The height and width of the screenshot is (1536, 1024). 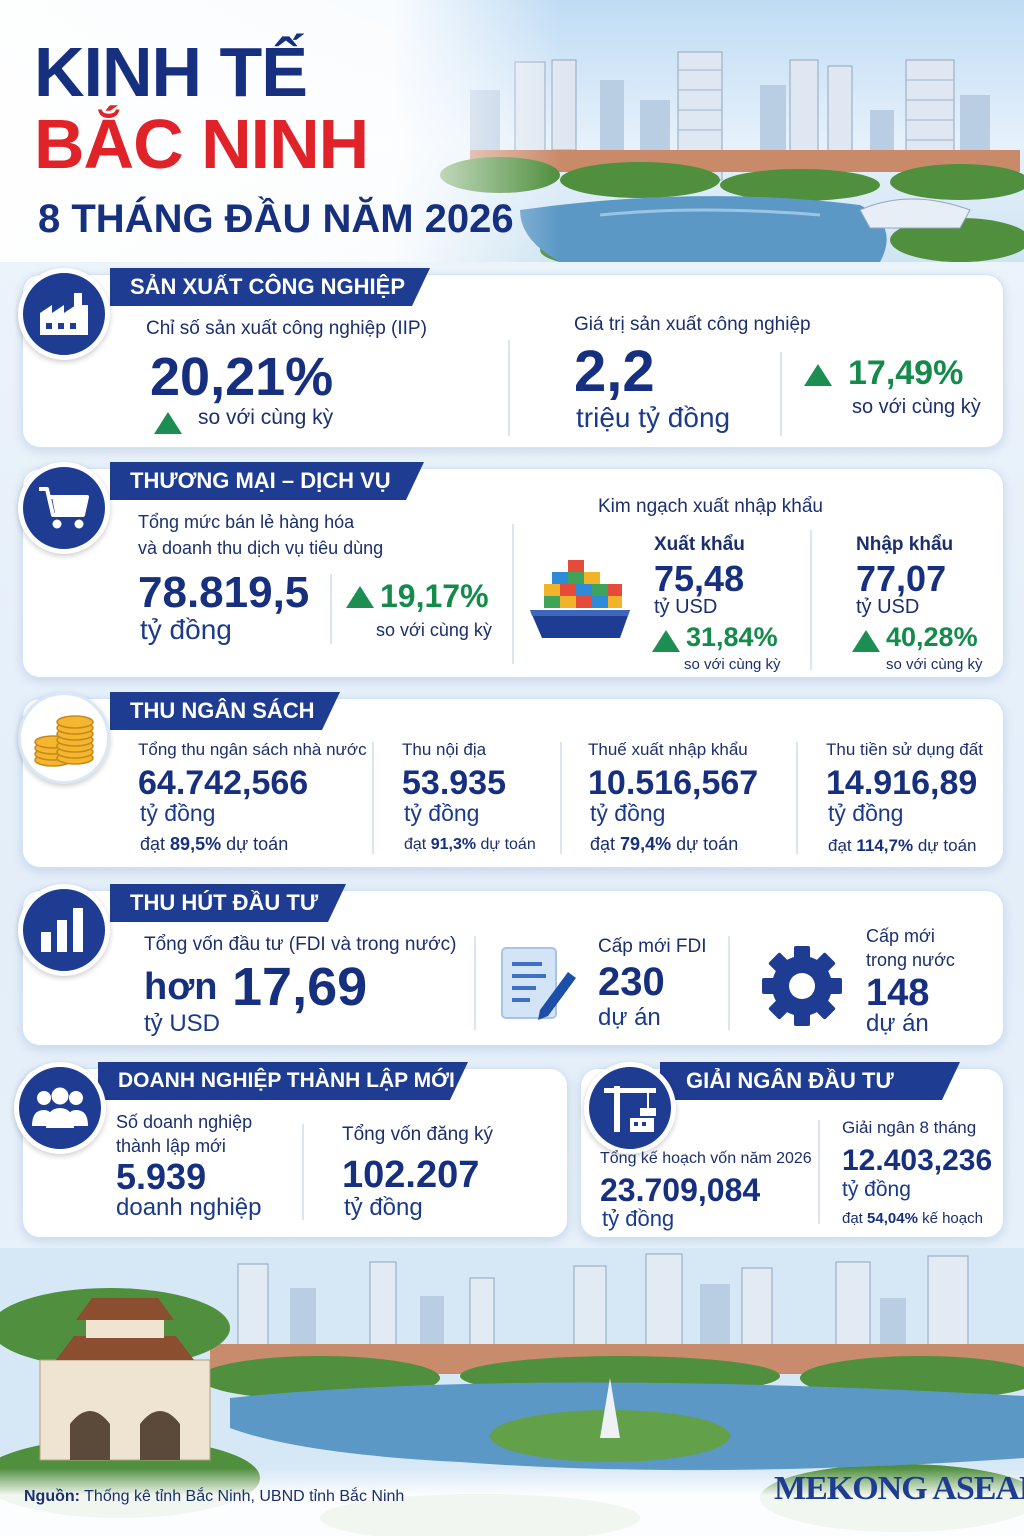 I want to click on enterprise-count-value: 5.939, so click(x=161, y=1176).